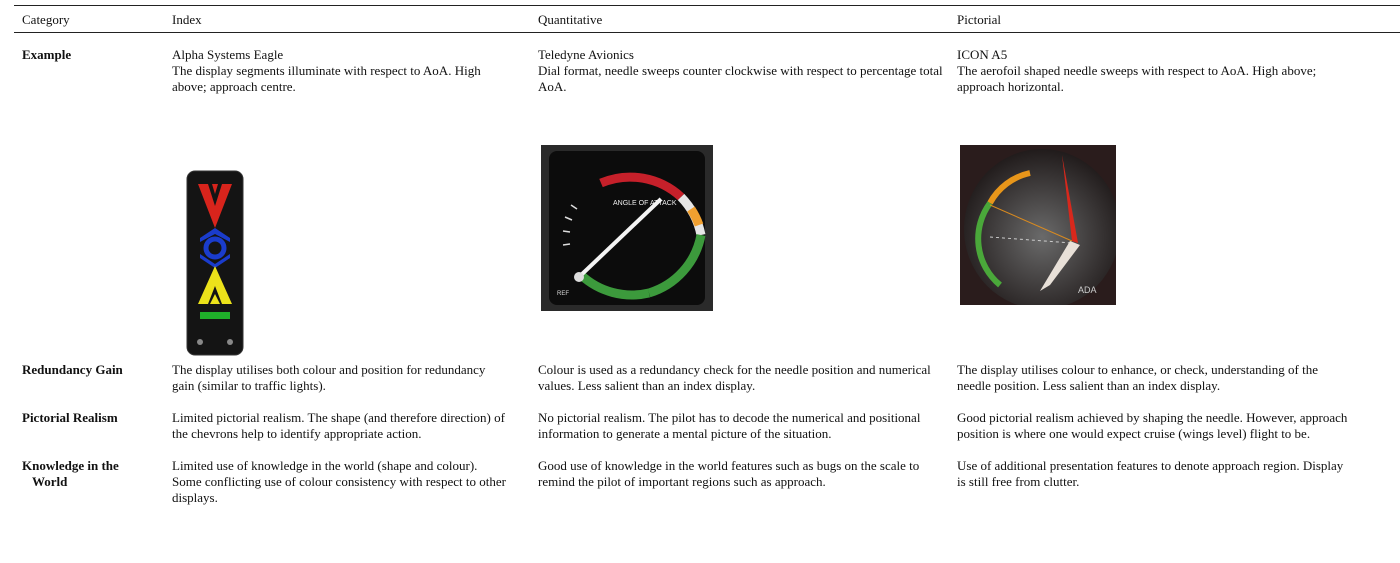 This screenshot has width=1400, height=563. I want to click on row-label: Knowledge in the World, so click(70, 473).